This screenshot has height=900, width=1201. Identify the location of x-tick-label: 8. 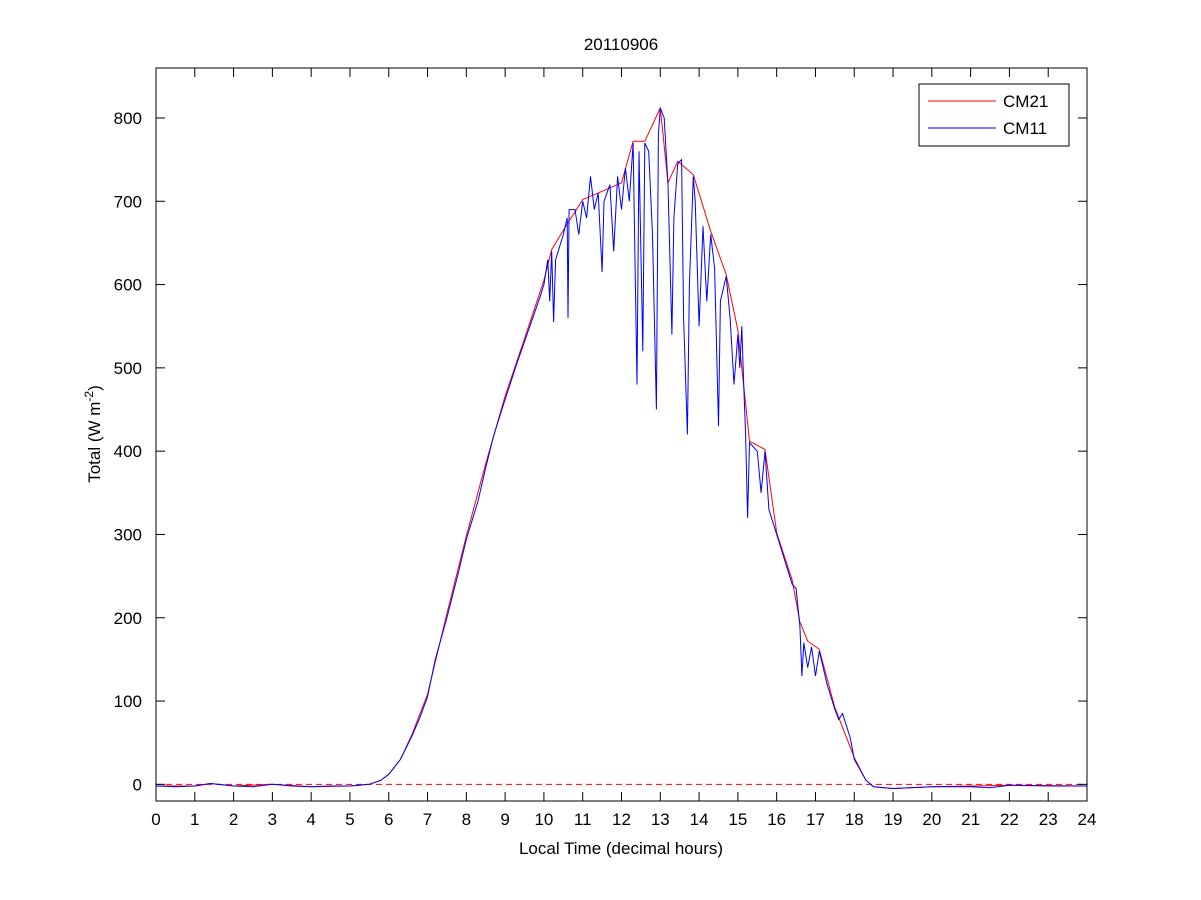
(466, 819).